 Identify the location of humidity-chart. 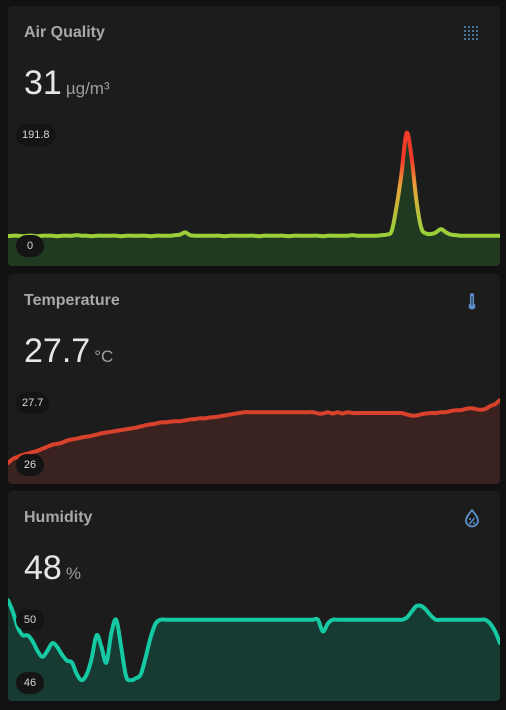
(254, 649).